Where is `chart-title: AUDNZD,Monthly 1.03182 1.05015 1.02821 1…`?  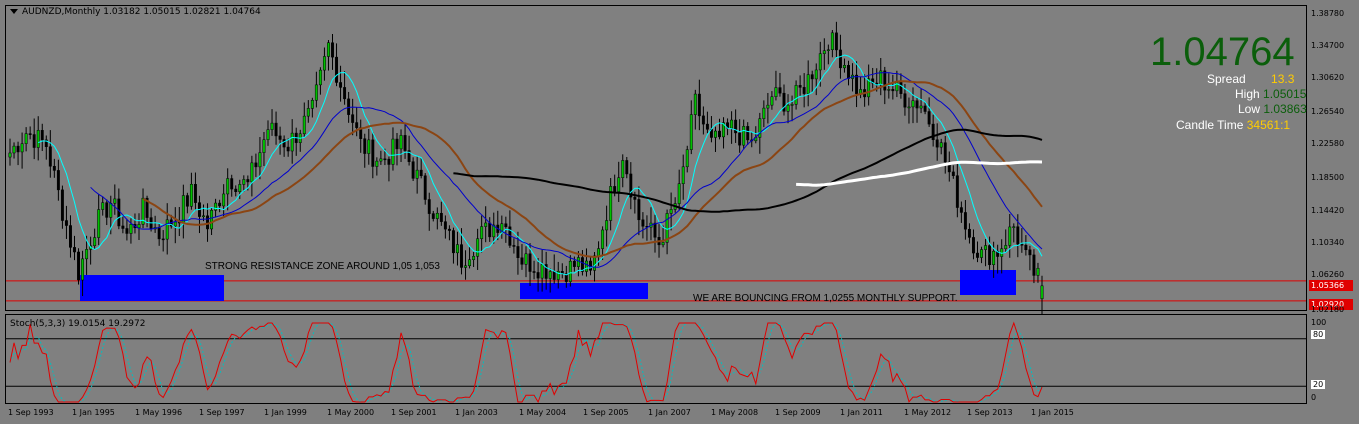
chart-title: AUDNZD,Monthly 1.03182 1.05015 1.02821 1… is located at coordinates (135, 12).